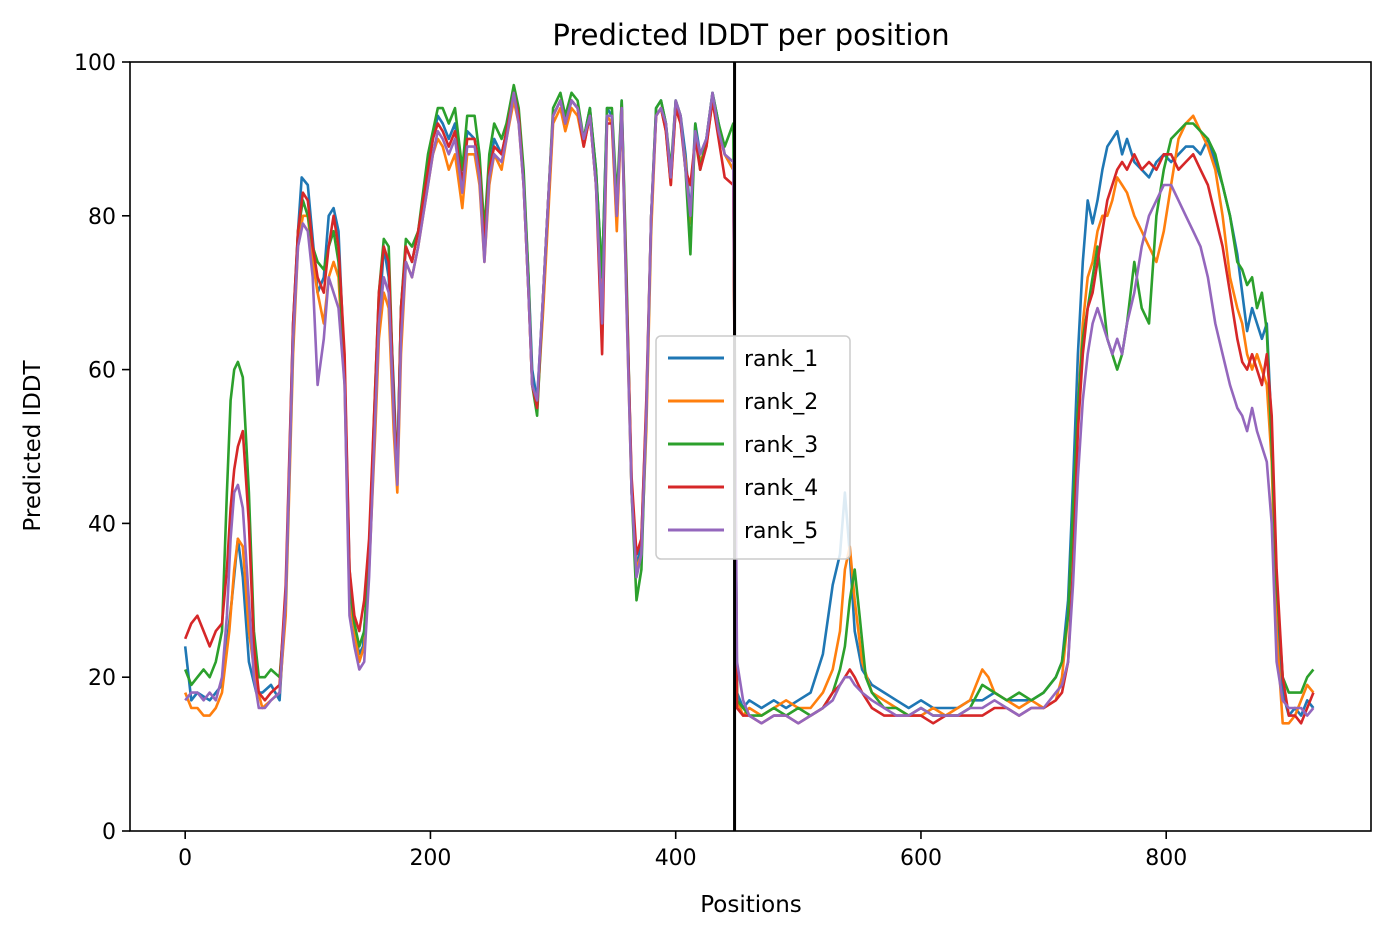  Describe the element at coordinates (751, 905) in the screenshot. I see `x-axis-label: Positions` at that location.